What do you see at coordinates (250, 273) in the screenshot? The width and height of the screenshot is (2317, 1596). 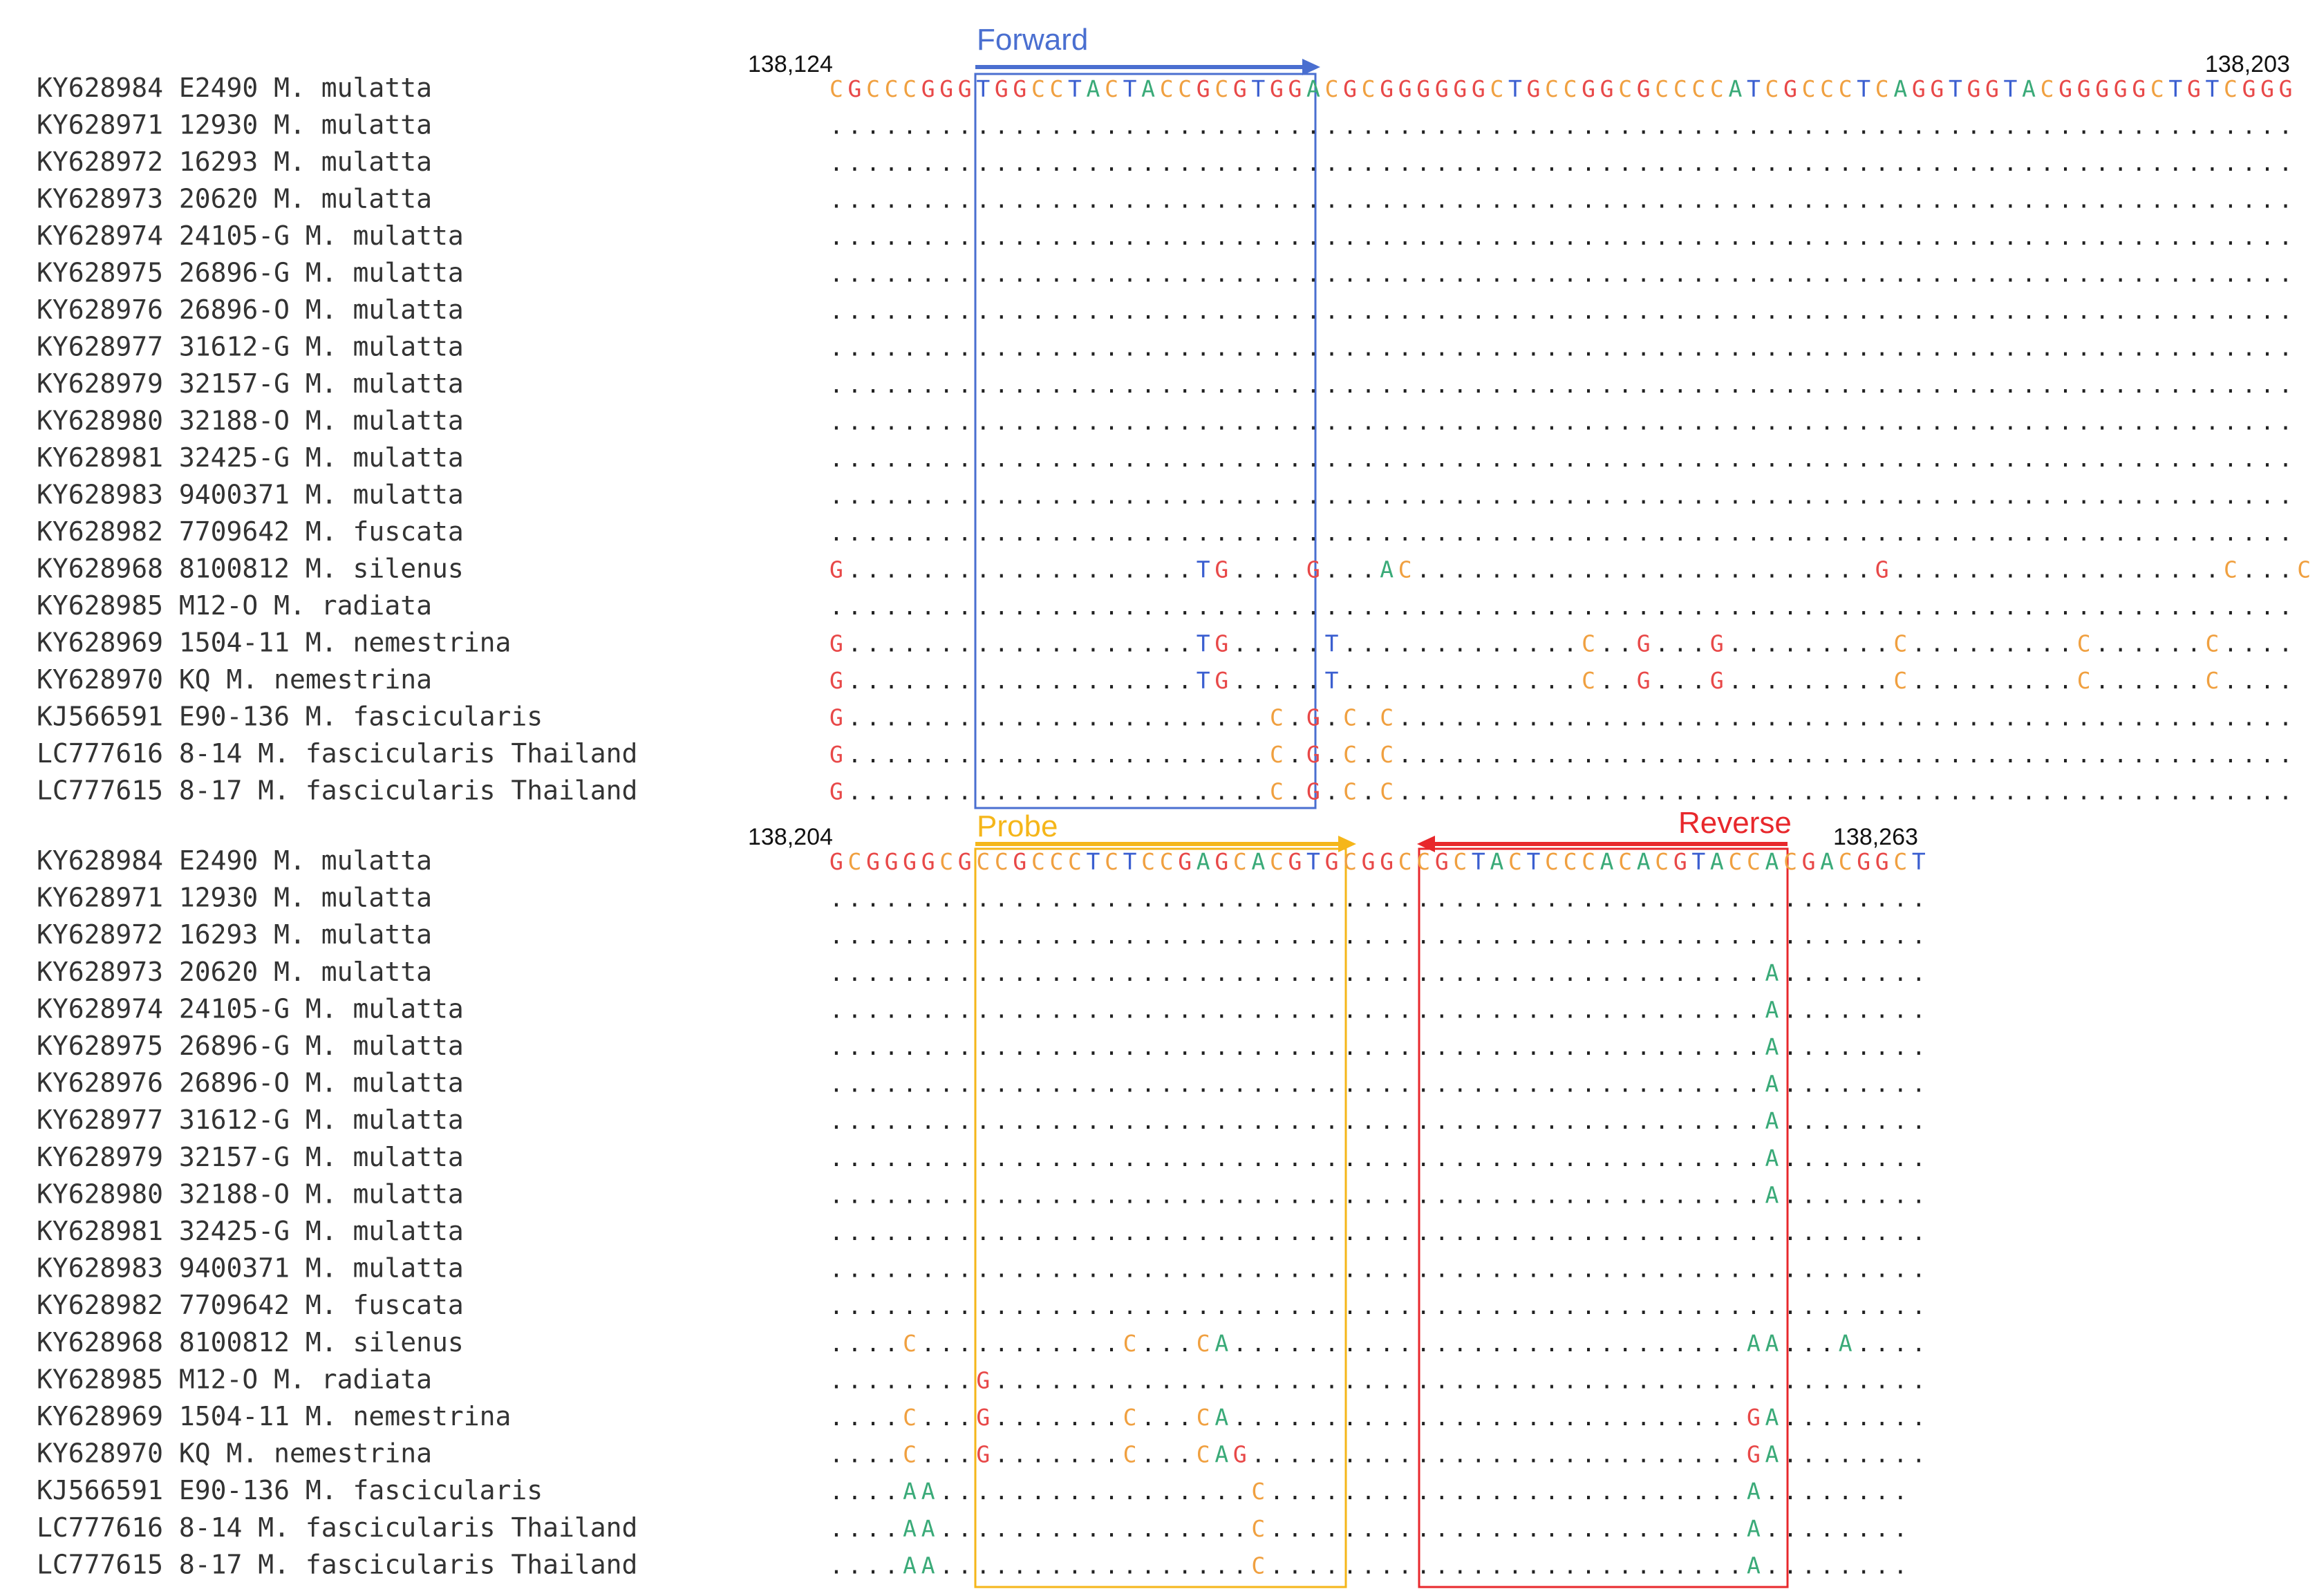 I see `sequence-label: KY628975 26896-G M. mulatta` at bounding box center [250, 273].